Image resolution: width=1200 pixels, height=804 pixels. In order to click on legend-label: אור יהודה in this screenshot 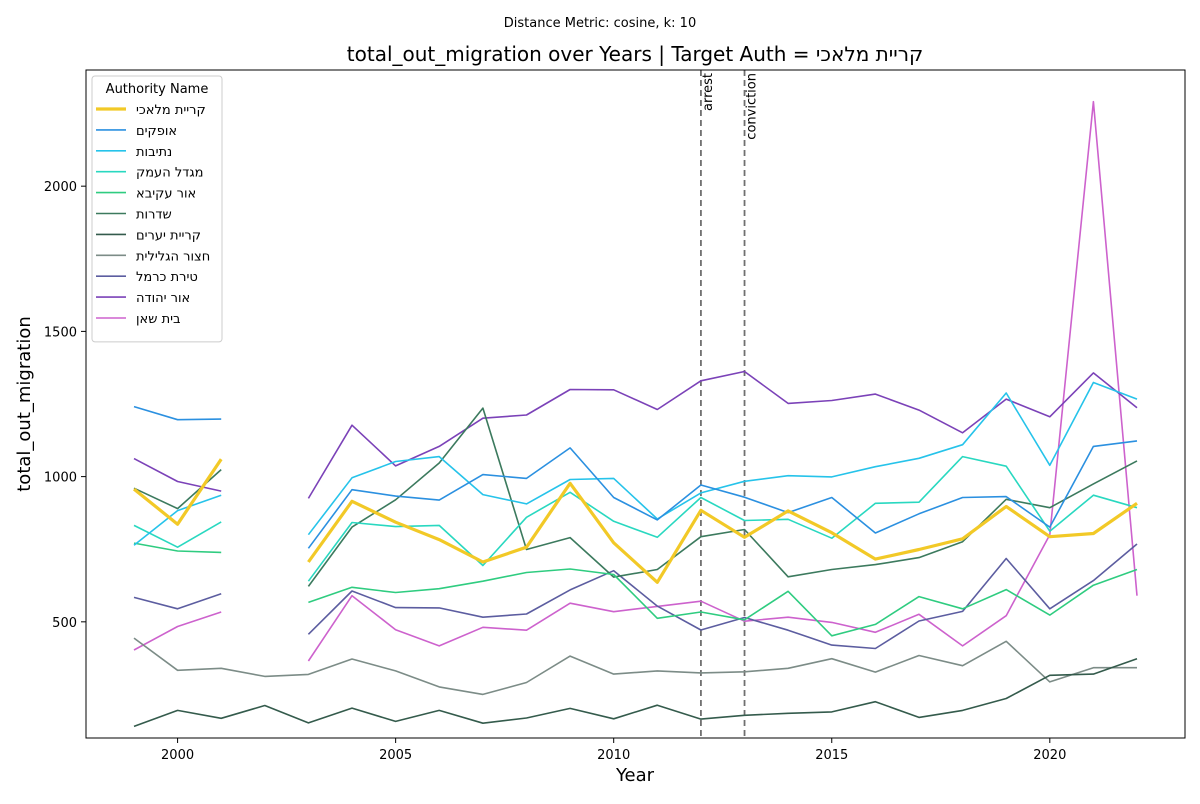, I will do `click(163, 298)`.